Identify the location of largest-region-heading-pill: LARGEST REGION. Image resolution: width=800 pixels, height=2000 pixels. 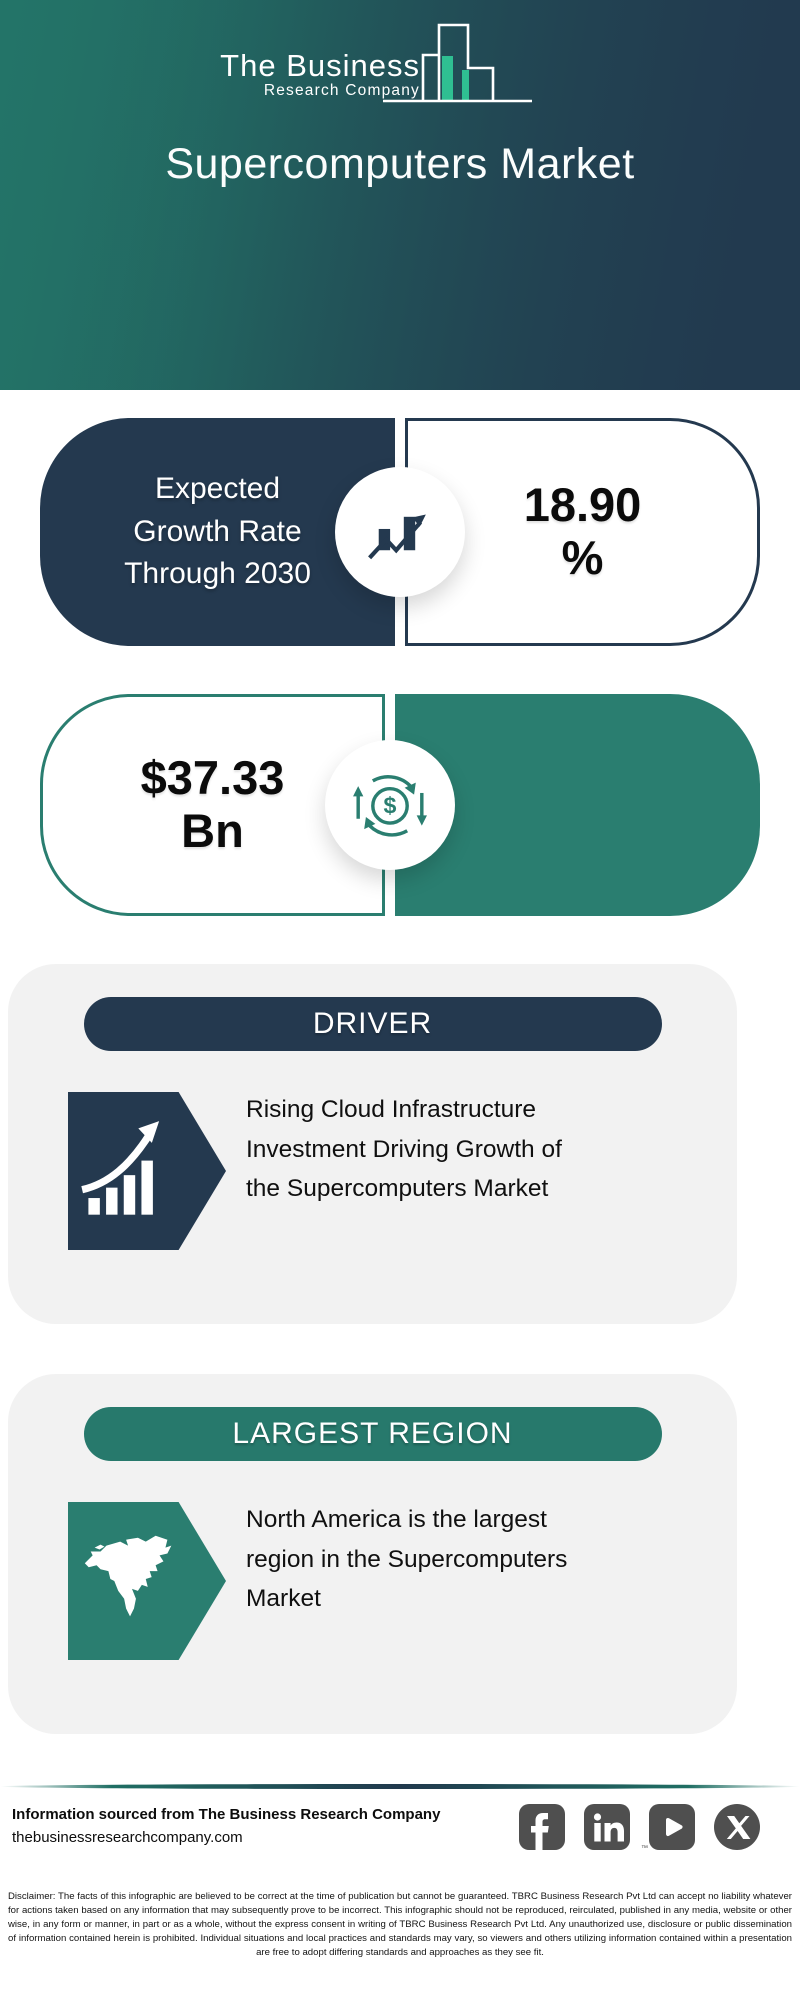
(372, 1434).